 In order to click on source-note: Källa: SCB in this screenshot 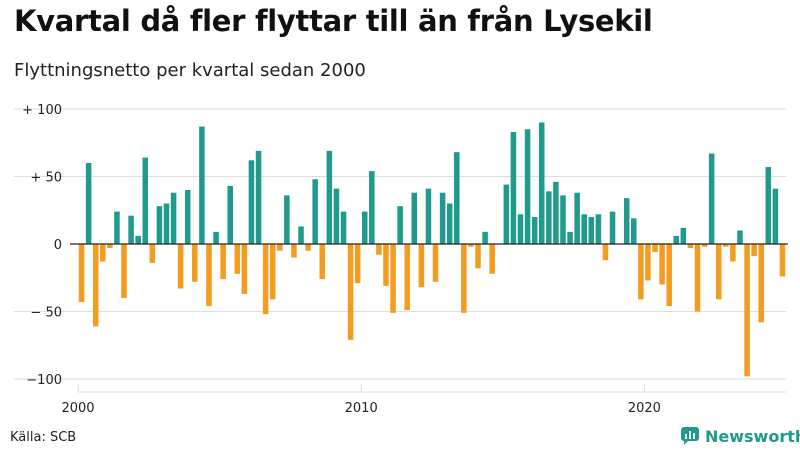, I will do `click(43, 437)`.